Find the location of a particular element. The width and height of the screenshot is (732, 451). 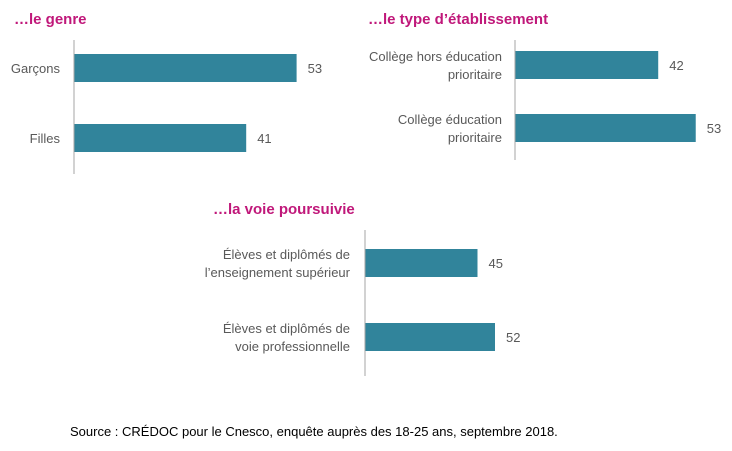

category-label: Garçons is located at coordinates (36, 68).